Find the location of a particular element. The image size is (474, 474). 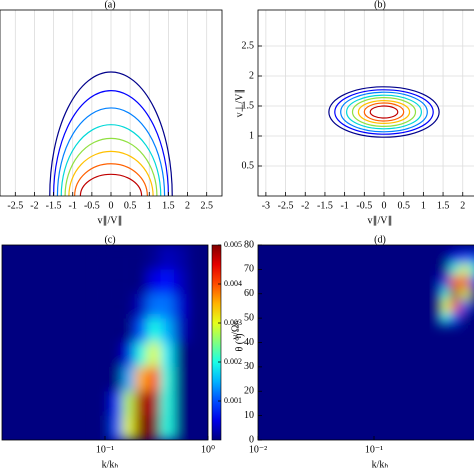

colorbar-tick-label: 0.005 is located at coordinates (233, 244).